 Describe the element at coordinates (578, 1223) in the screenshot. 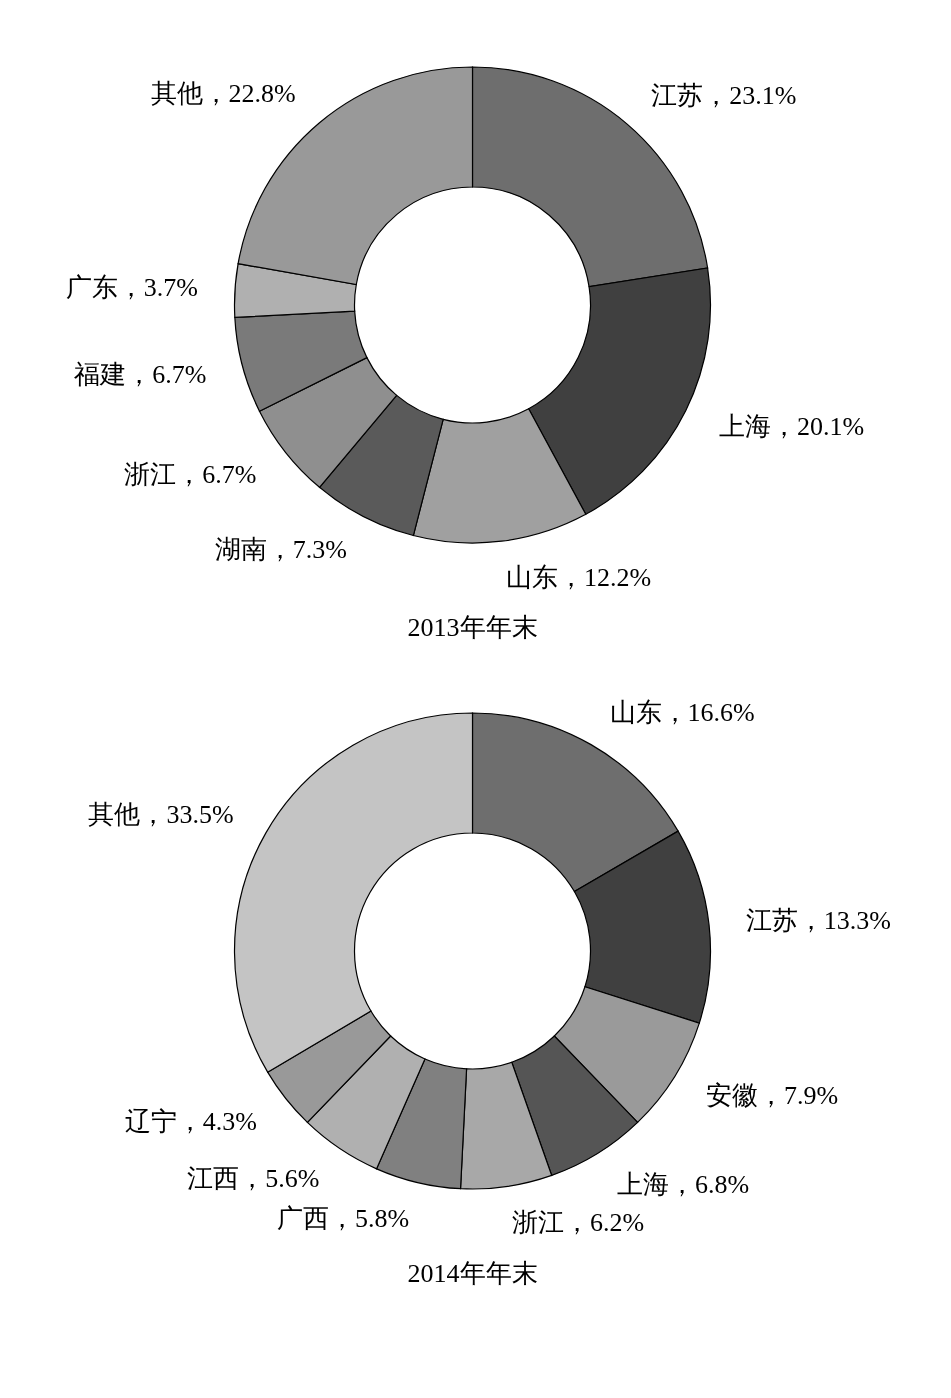

I see `slice-label: 浙江，6.2%` at that location.